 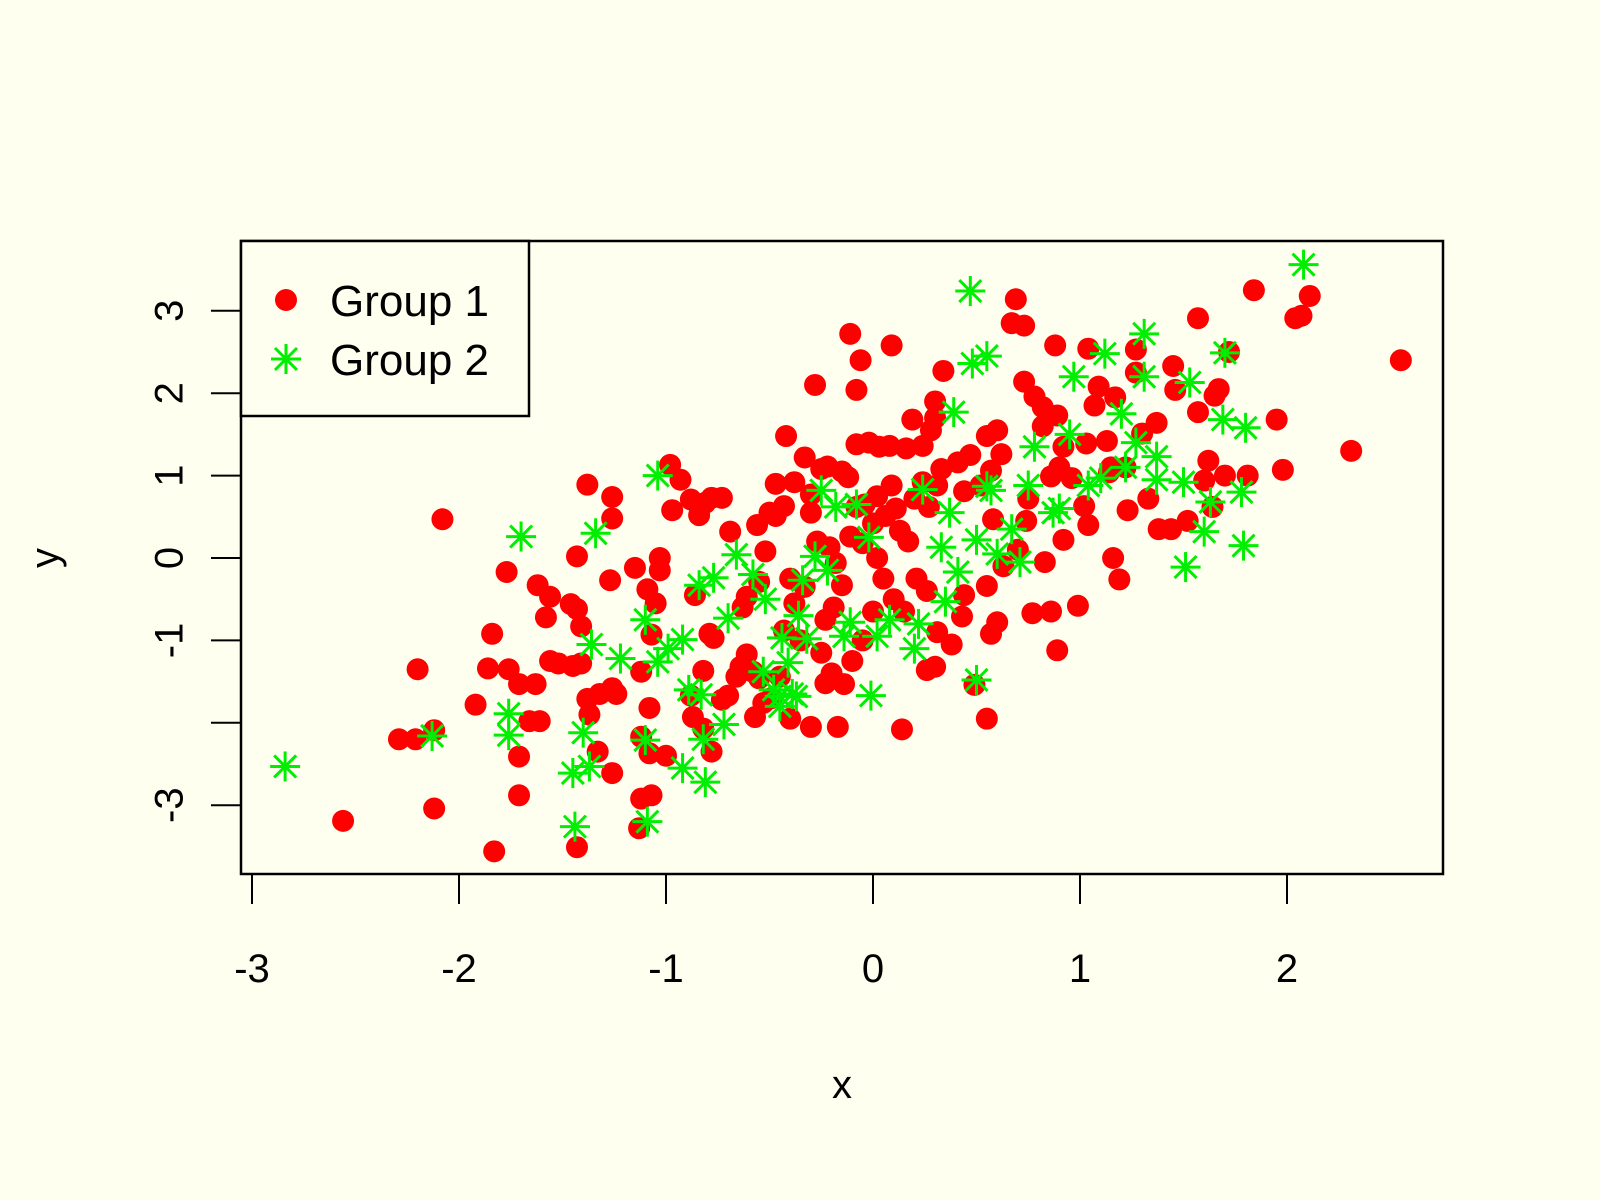 What do you see at coordinates (666, 969) in the screenshot?
I see `x-tick-label: -1` at bounding box center [666, 969].